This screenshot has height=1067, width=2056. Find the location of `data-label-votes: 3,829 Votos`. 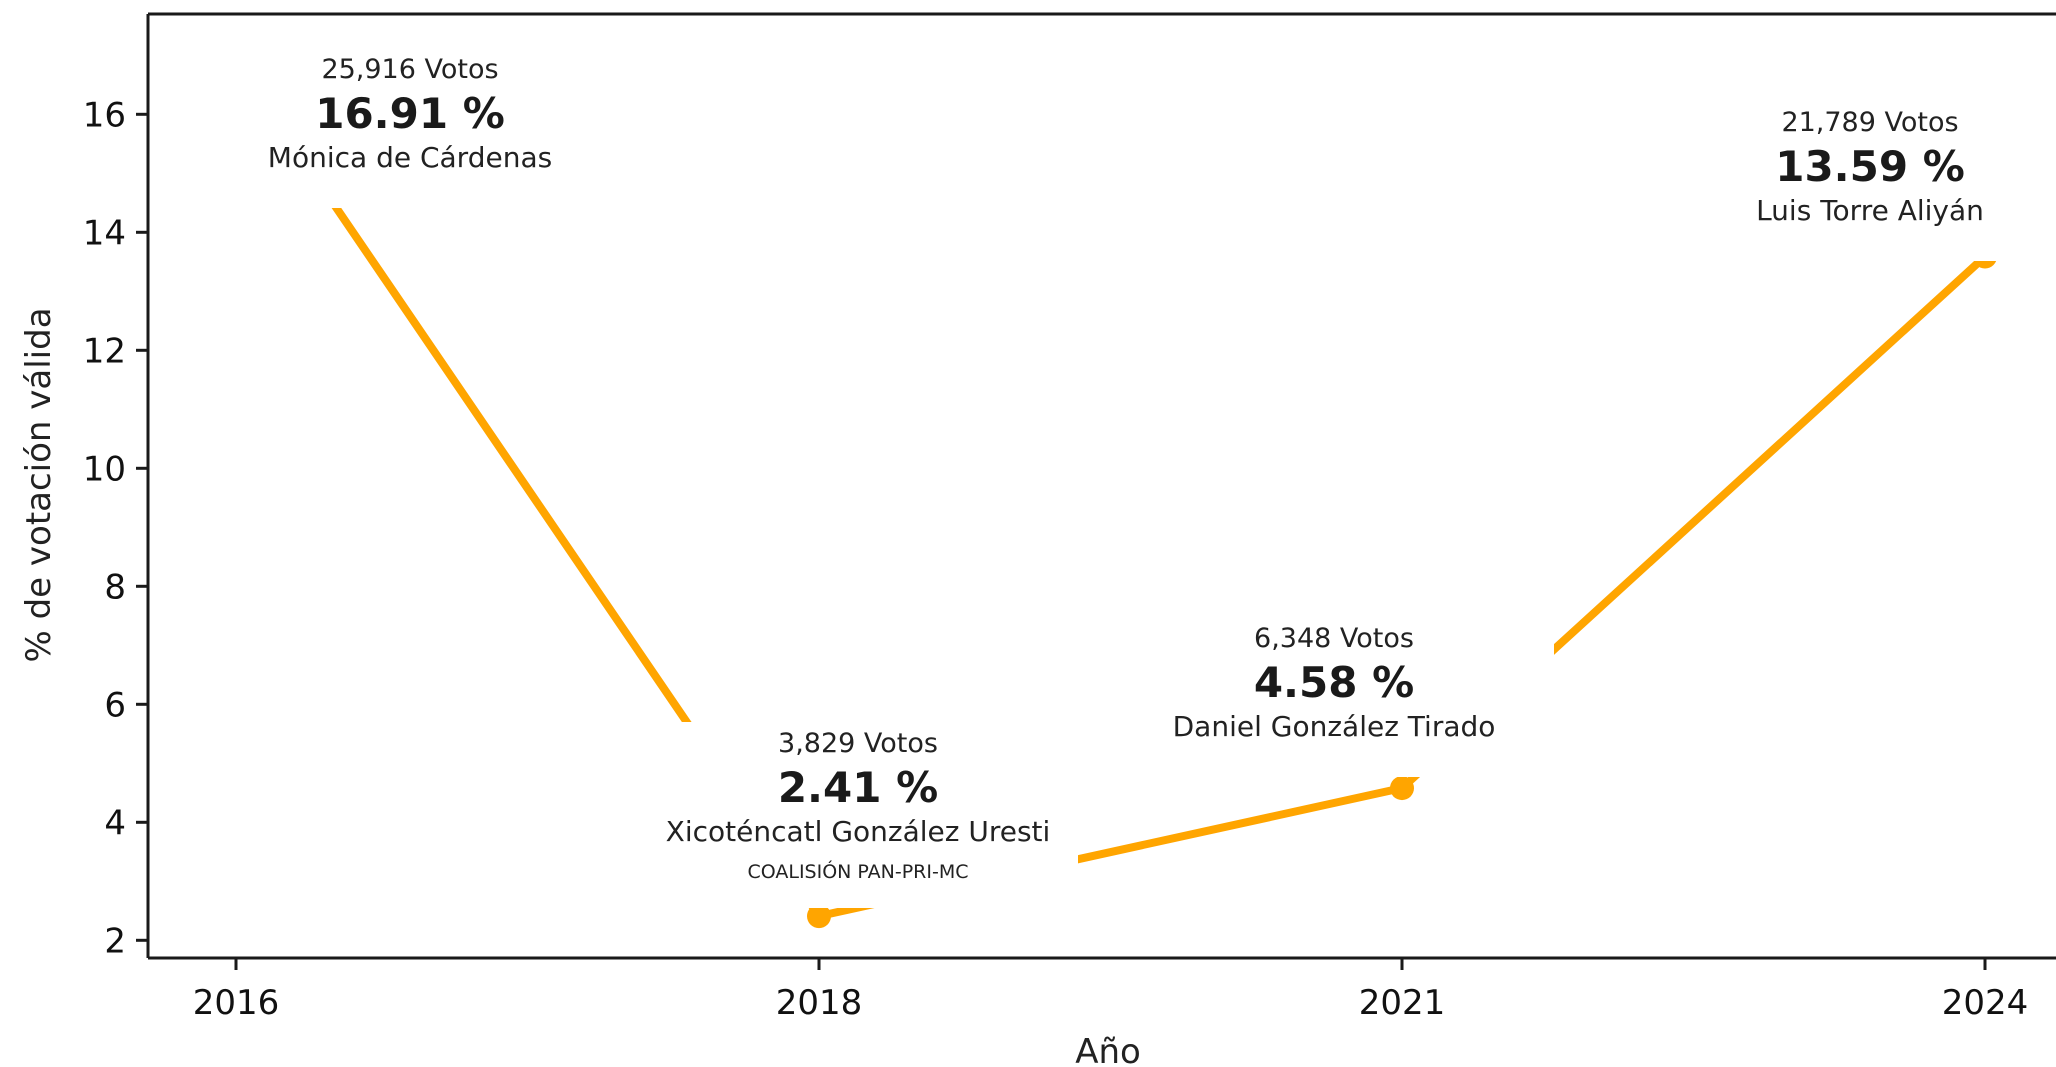

data-label-votes: 3,829 Votos is located at coordinates (858, 743).